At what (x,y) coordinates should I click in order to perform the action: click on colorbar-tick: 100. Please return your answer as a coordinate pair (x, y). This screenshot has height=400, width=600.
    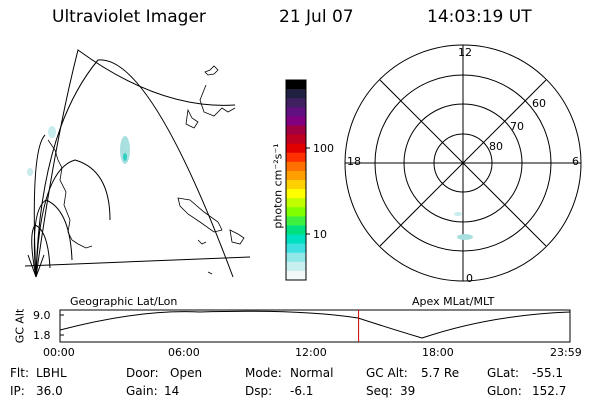
    Looking at the image, I should click on (323, 148).